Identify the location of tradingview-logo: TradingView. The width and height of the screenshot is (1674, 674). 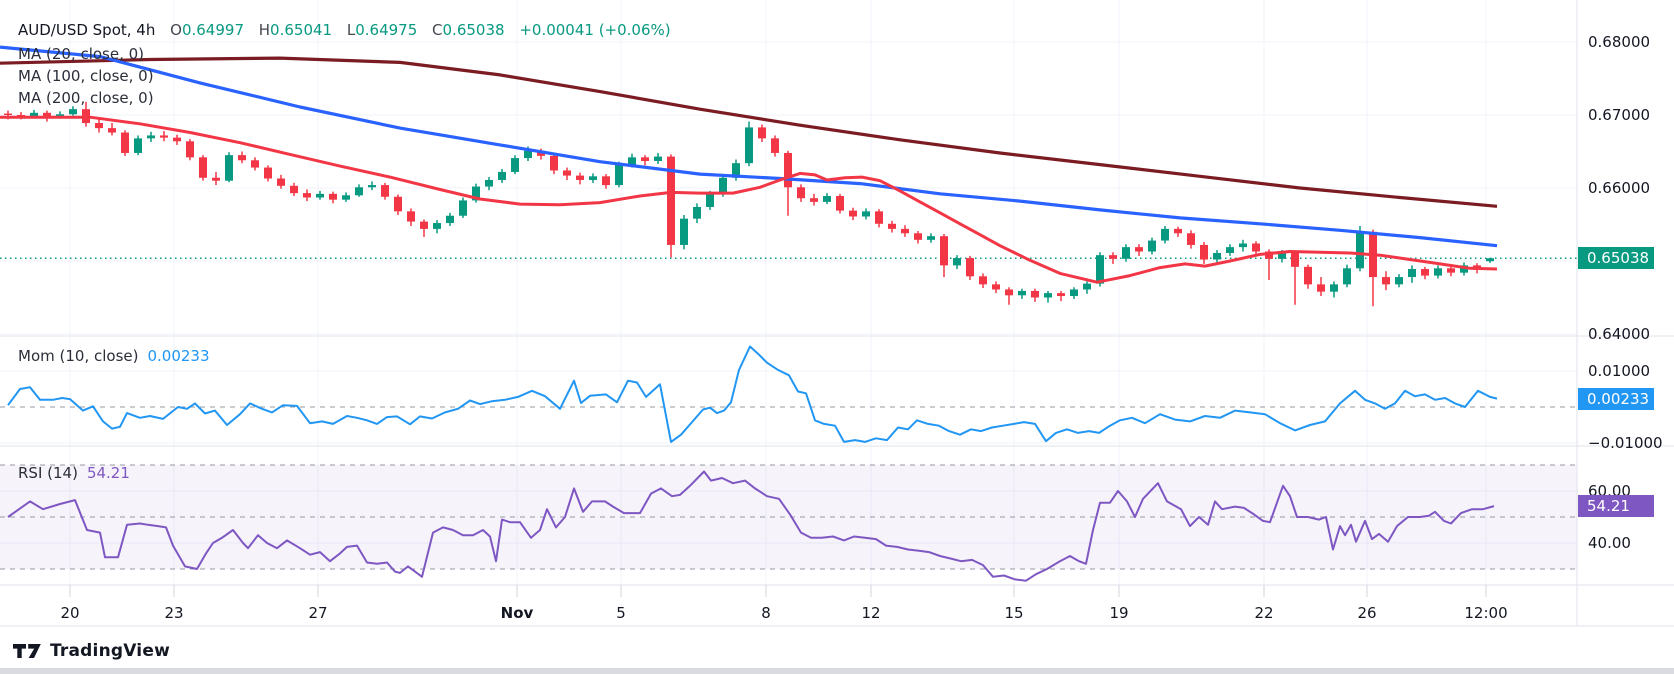
(91, 651).